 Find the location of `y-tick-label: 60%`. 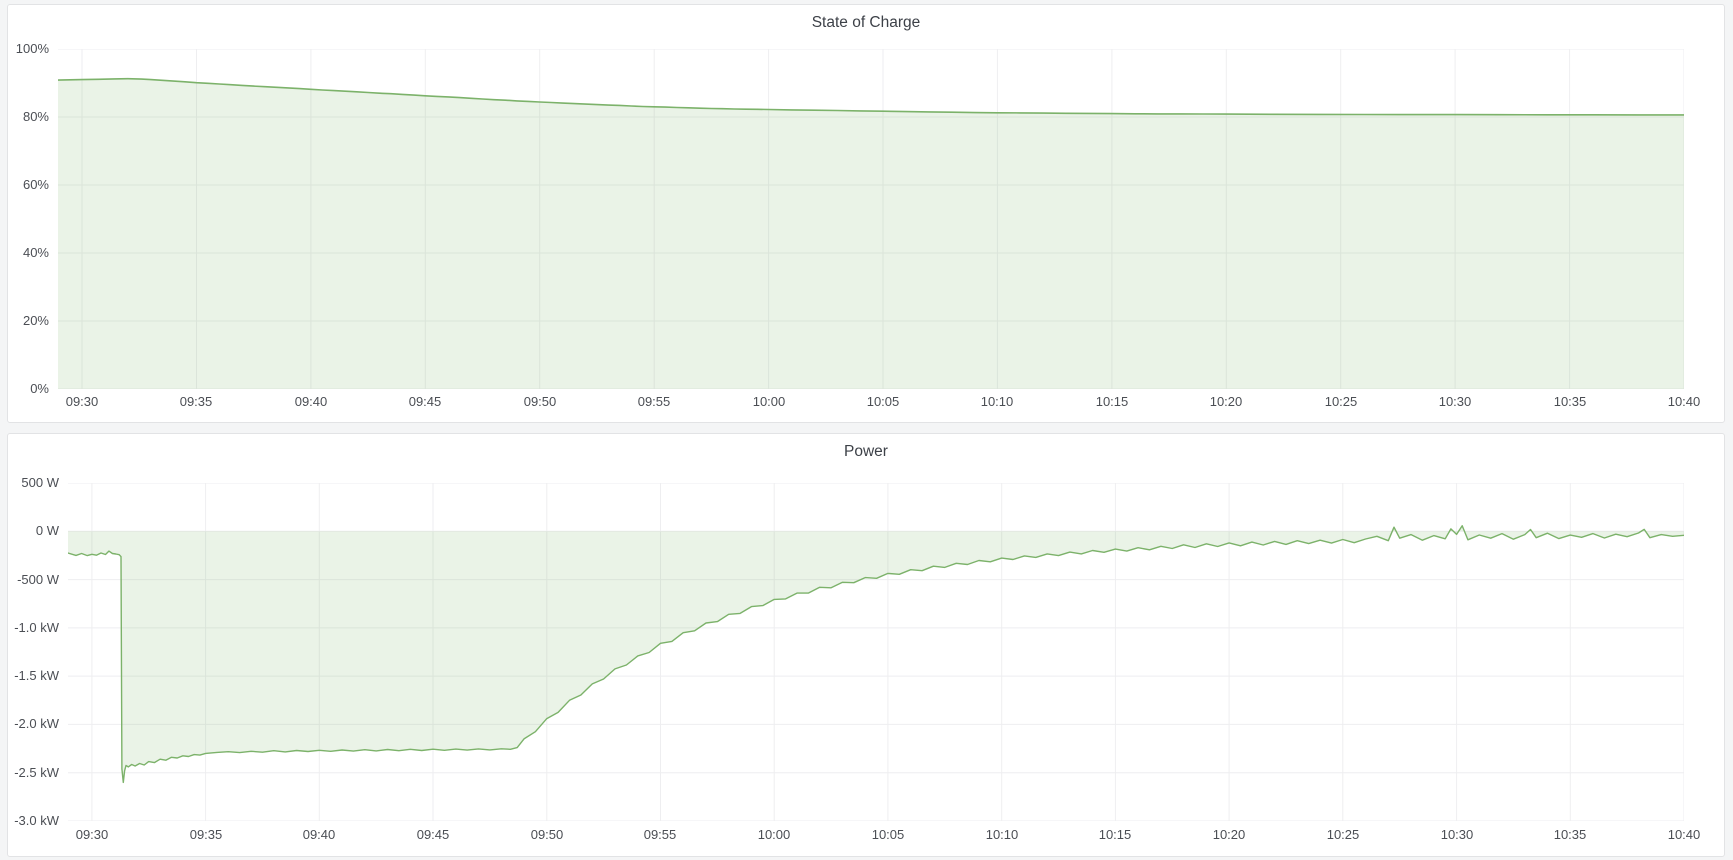

y-tick-label: 60% is located at coordinates (35, 184).